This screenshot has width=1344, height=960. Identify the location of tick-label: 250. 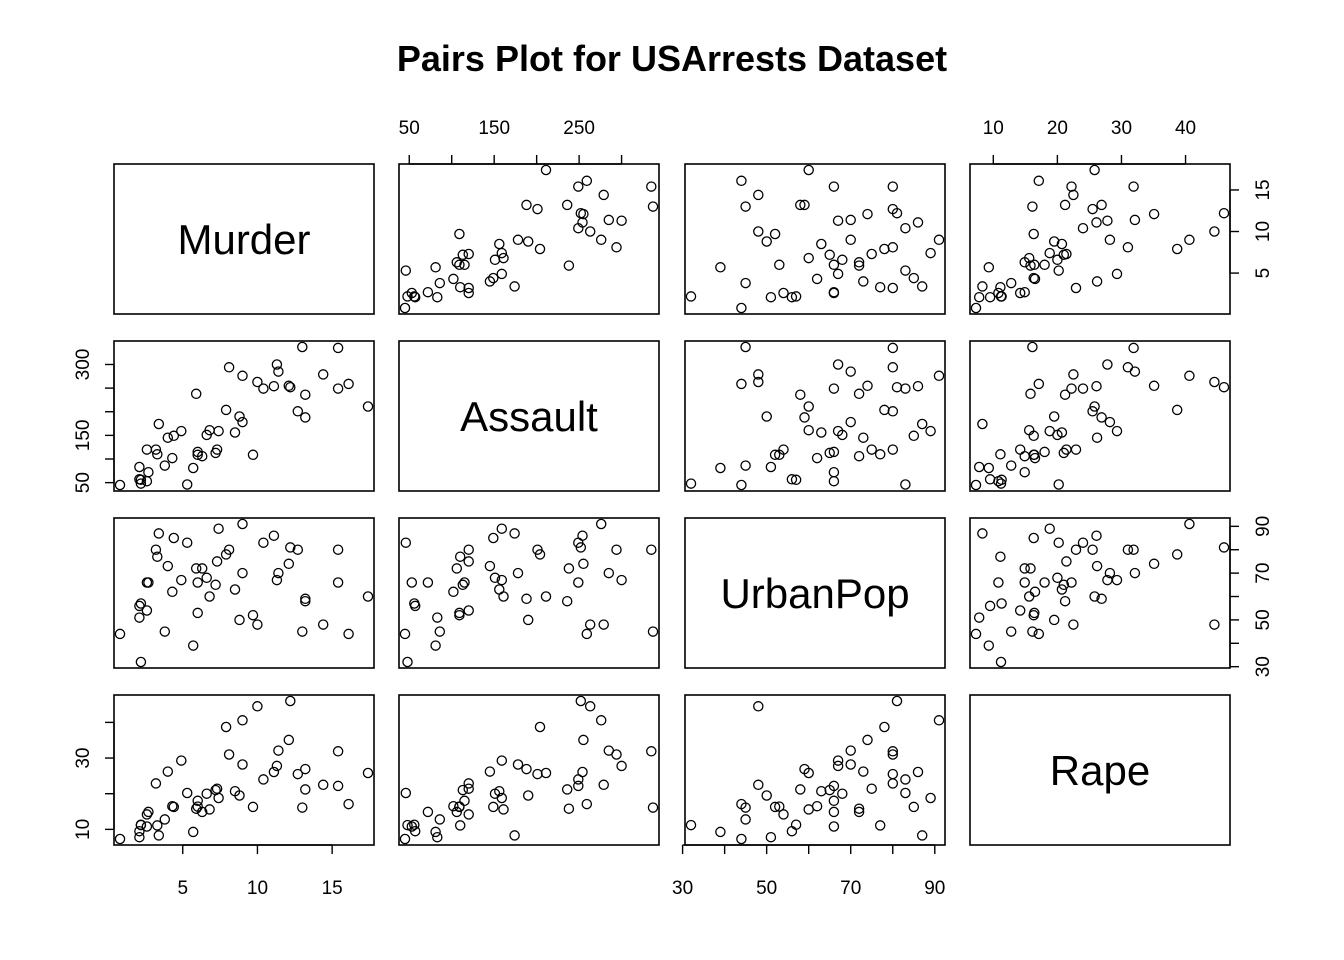
(579, 128).